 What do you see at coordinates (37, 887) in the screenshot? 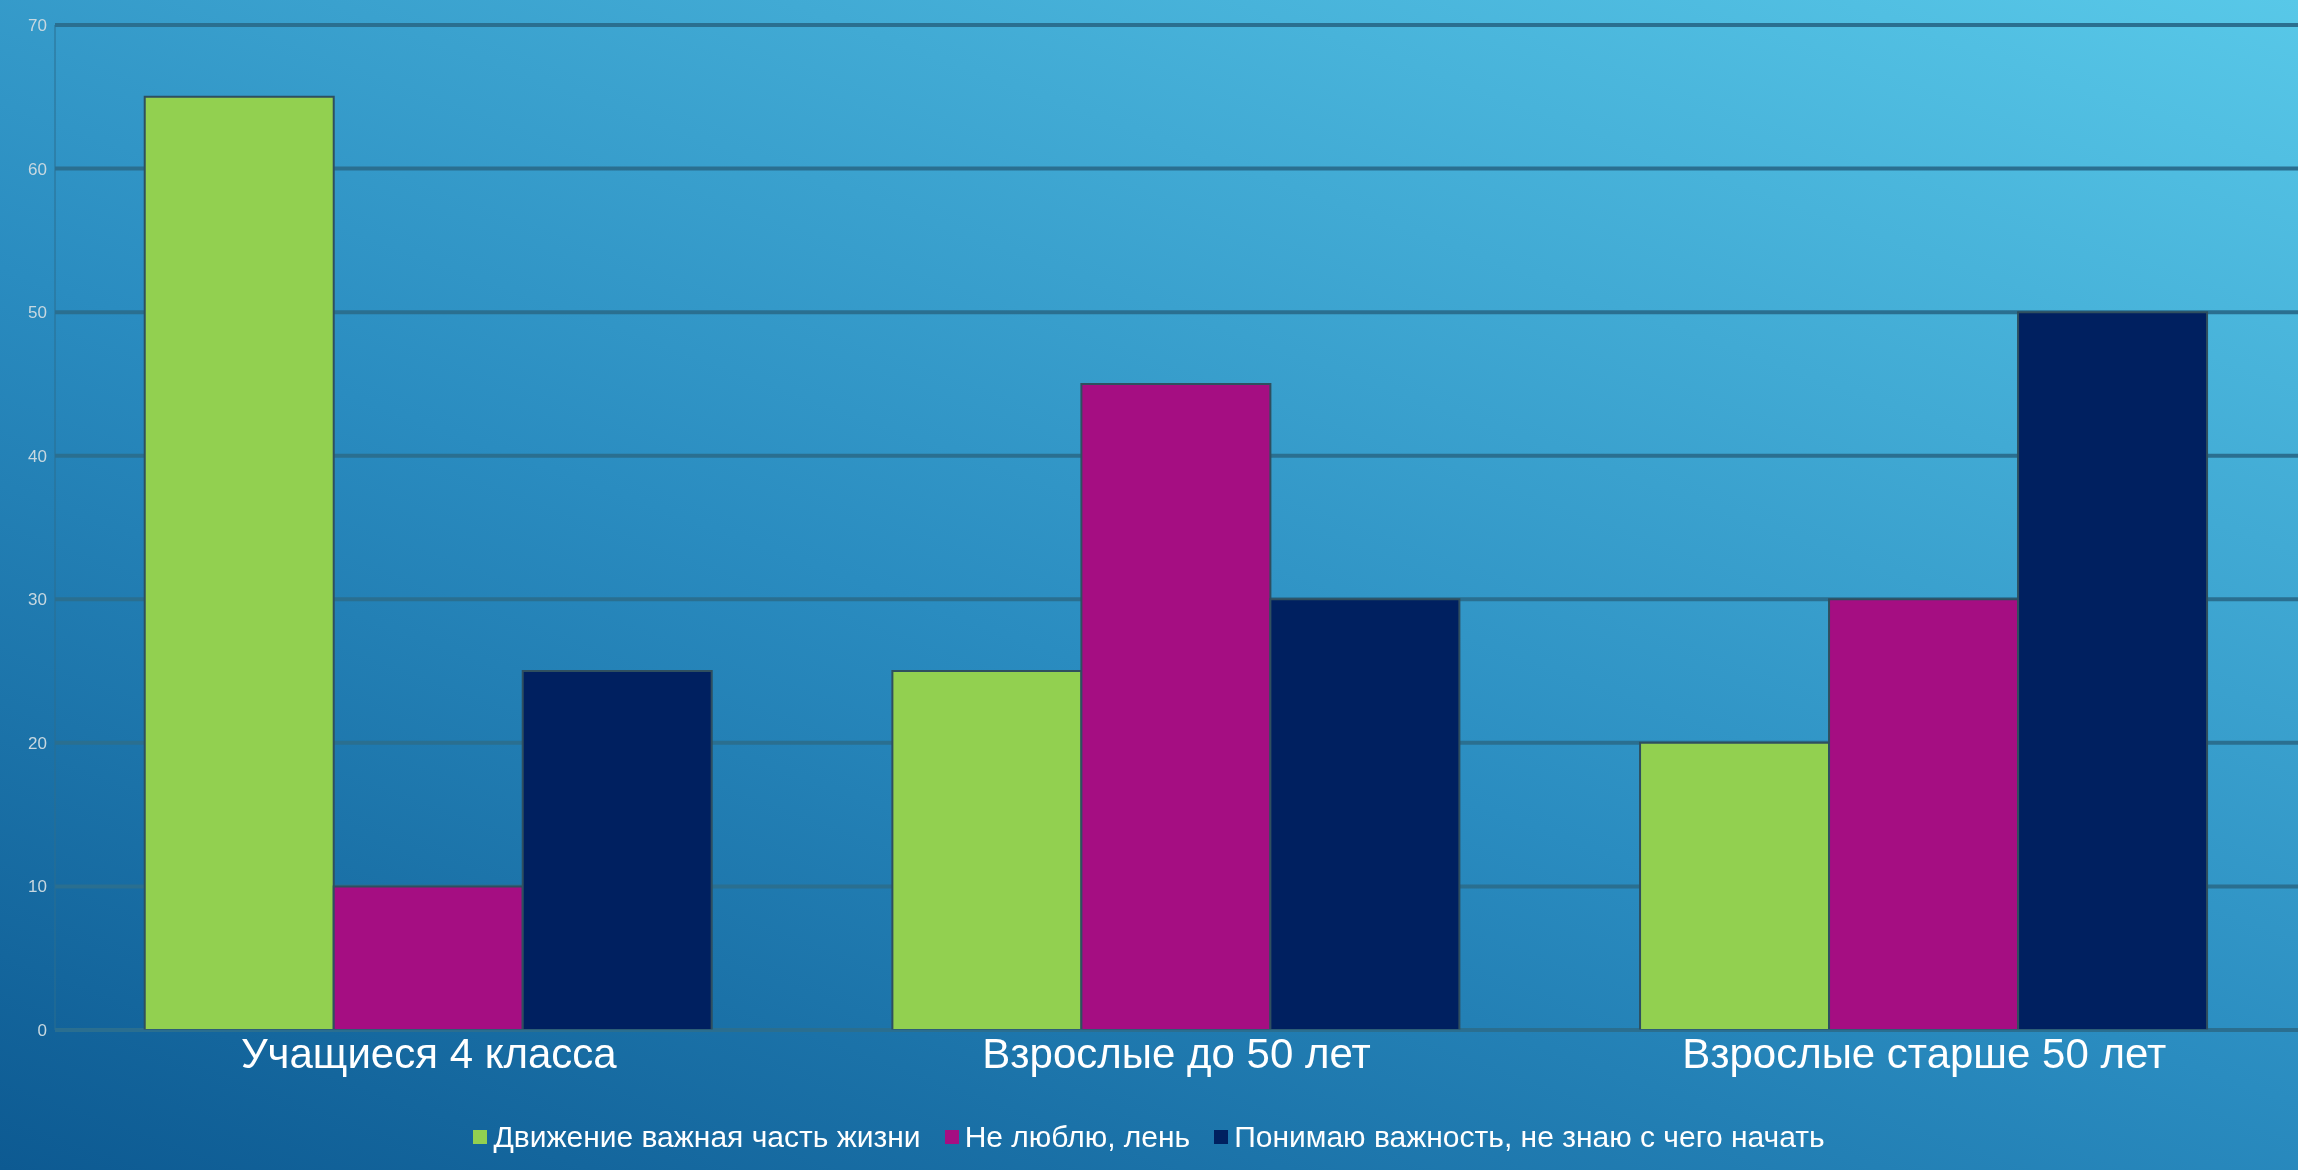
I see `y-tick-label: 10` at bounding box center [37, 887].